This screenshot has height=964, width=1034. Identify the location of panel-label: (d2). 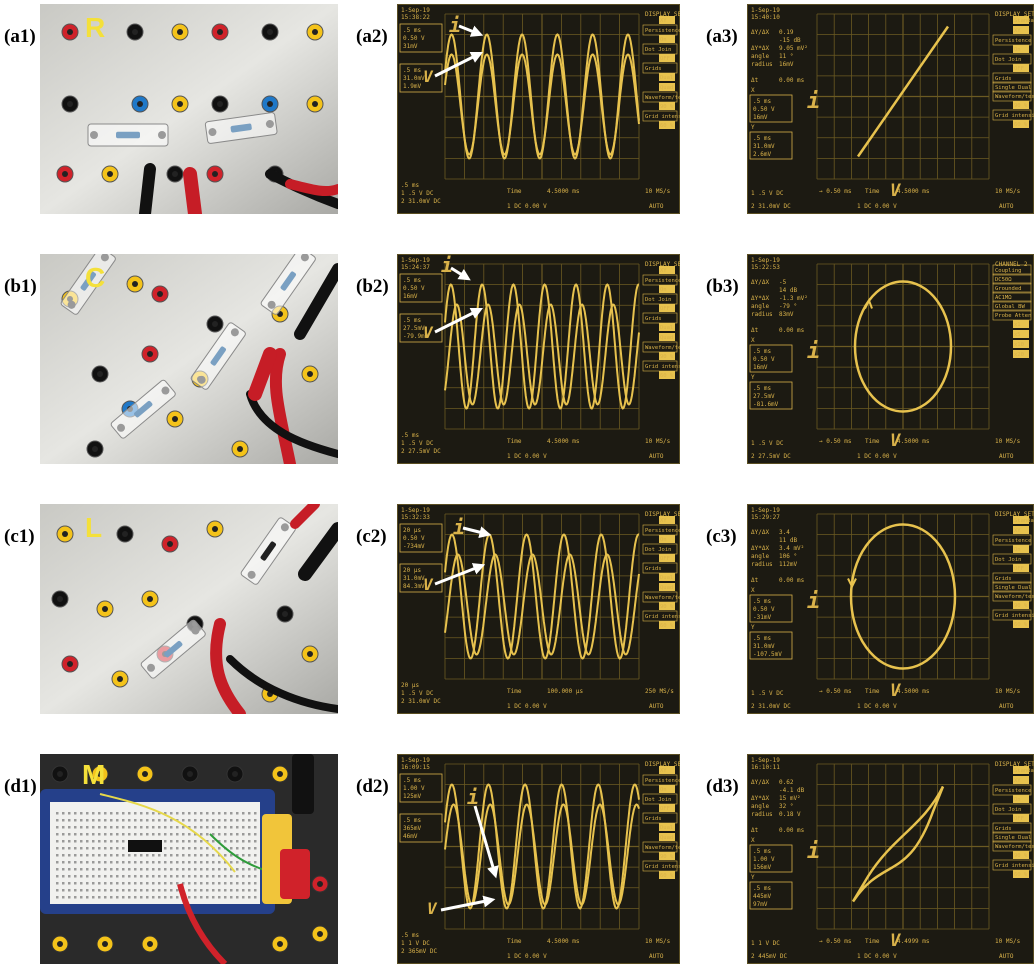
(372, 786).